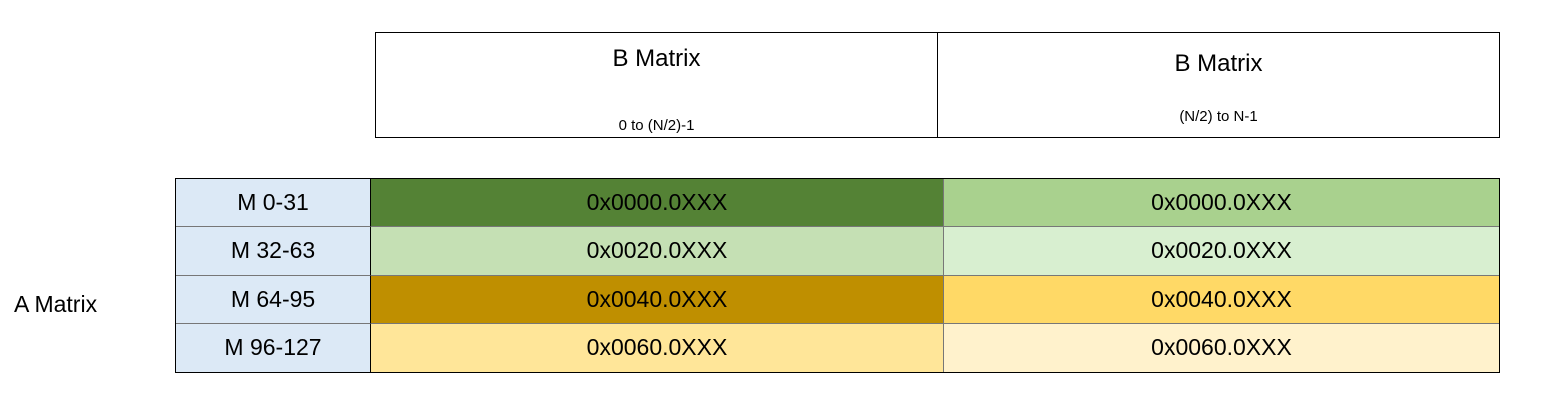 Image resolution: width=1543 pixels, height=417 pixels. What do you see at coordinates (56, 304) in the screenshot?
I see `a-matrix-label: A Matrix` at bounding box center [56, 304].